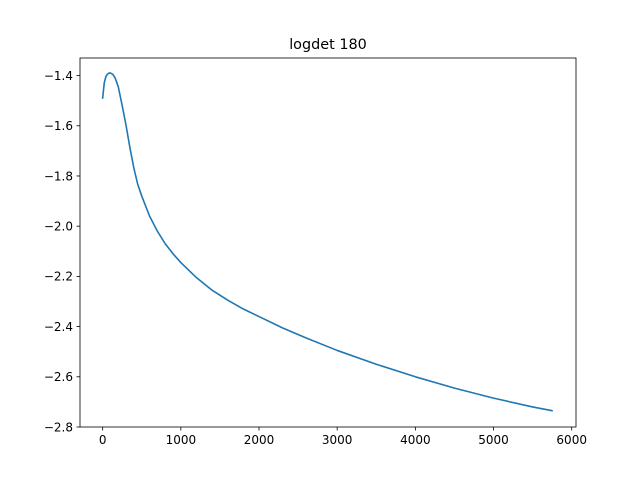 Image resolution: width=640 pixels, height=485 pixels. I want to click on x-tick-label: 2000, so click(259, 440).